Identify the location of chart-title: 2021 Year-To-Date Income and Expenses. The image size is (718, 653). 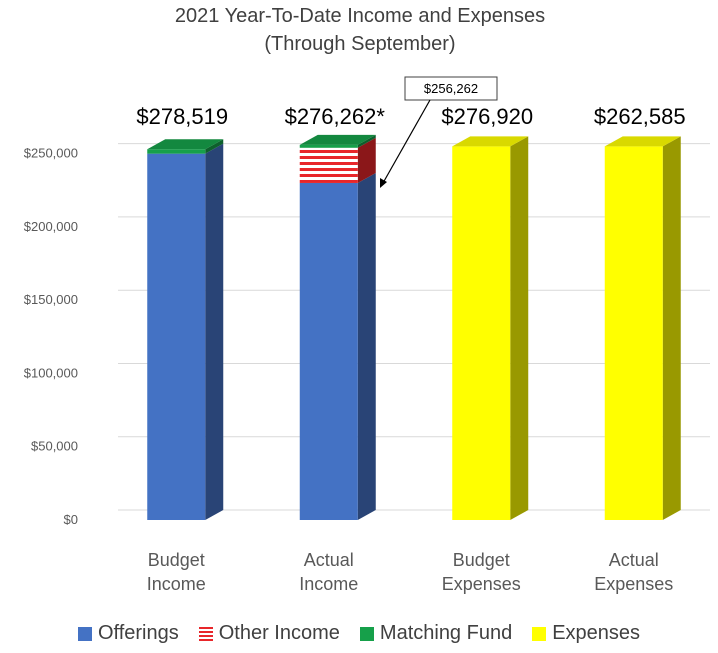
(360, 16).